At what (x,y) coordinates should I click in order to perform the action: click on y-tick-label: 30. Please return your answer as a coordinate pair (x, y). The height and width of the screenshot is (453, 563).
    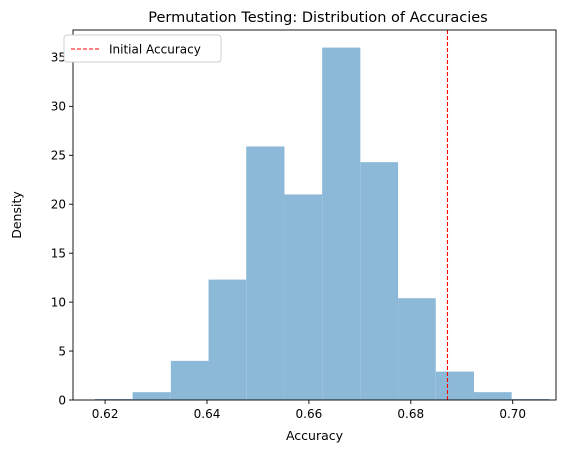
    Looking at the image, I should click on (58, 107).